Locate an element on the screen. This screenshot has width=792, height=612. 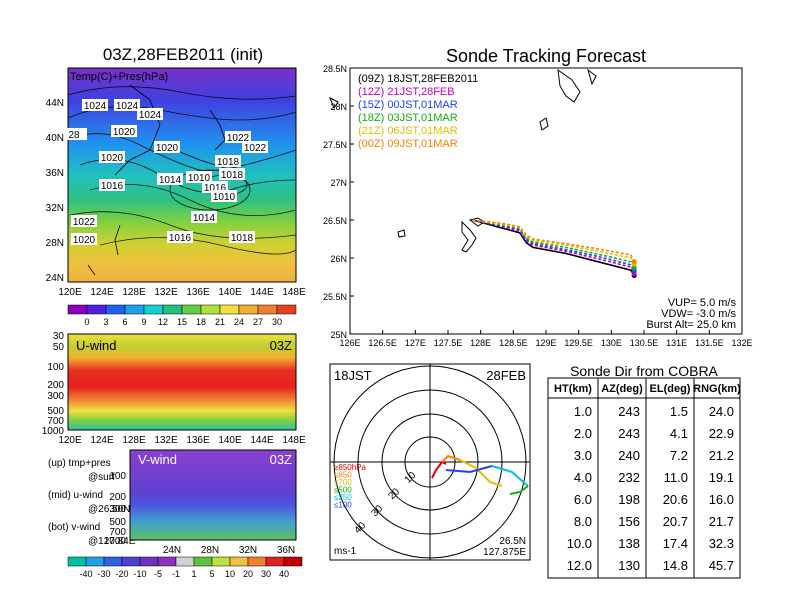
lon-tick-label: 129.5E is located at coordinates (578, 343).